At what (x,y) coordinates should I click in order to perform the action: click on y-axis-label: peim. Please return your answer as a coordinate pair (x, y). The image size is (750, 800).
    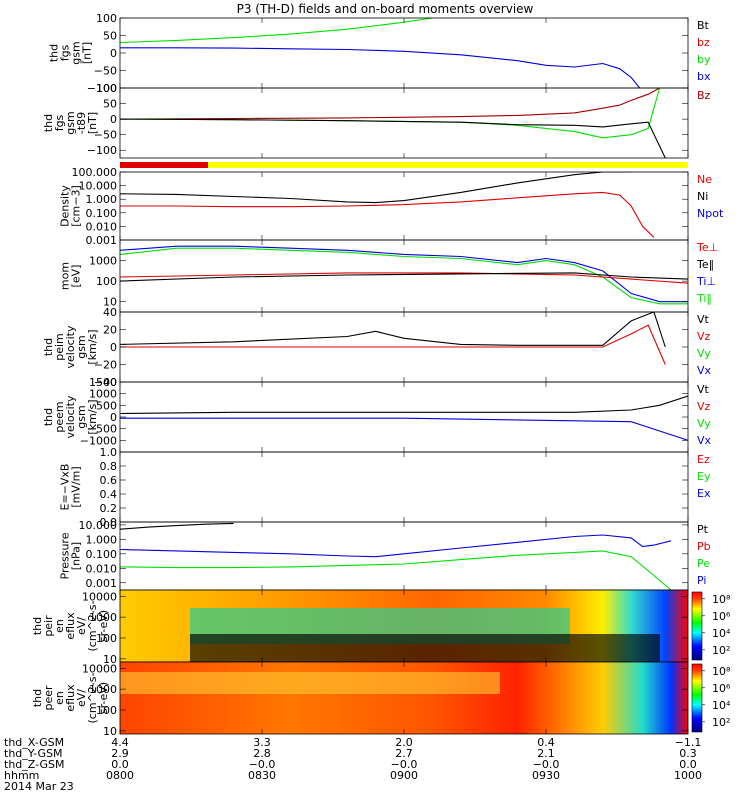
    Looking at the image, I should click on (59, 347).